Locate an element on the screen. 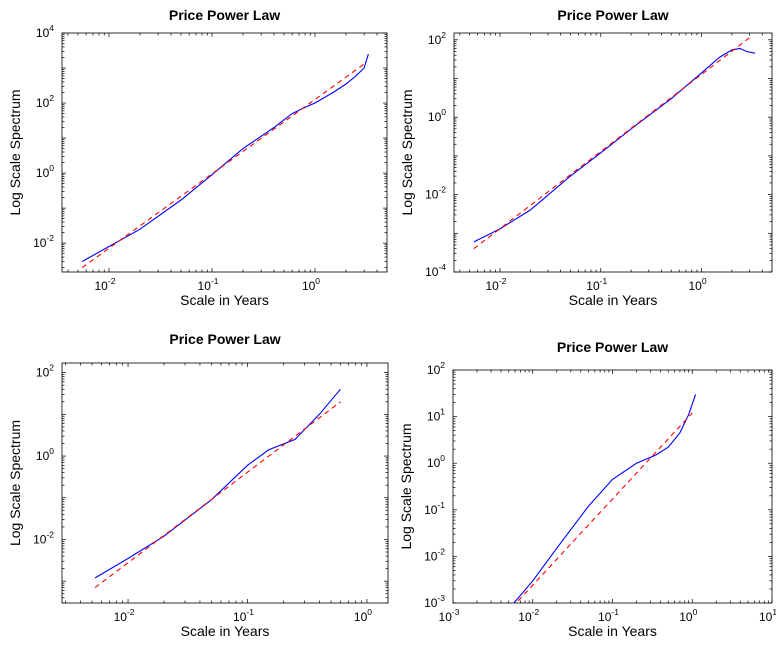 Image resolution: width=776 pixels, height=650 pixels. x-tick-label: 10¹ is located at coordinates (767, 615).